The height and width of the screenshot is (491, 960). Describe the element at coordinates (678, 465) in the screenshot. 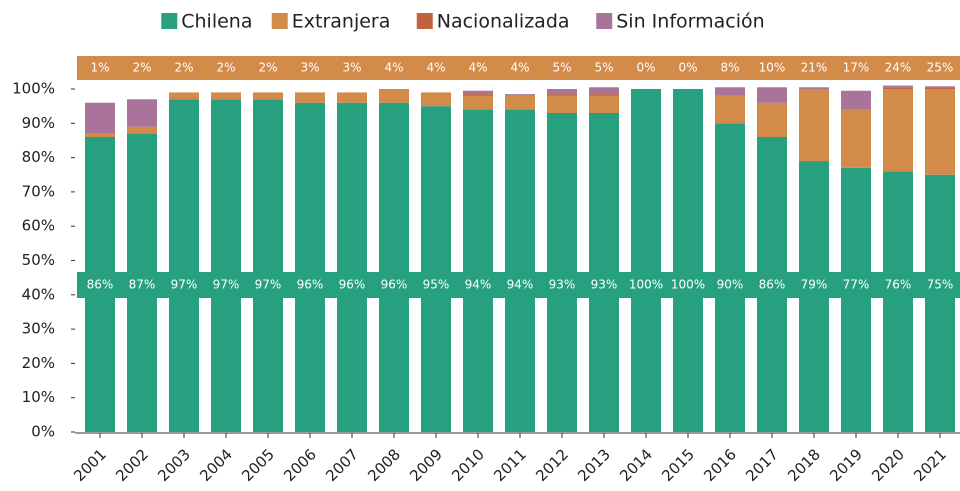

I see `x-tick-label: 2015` at that location.